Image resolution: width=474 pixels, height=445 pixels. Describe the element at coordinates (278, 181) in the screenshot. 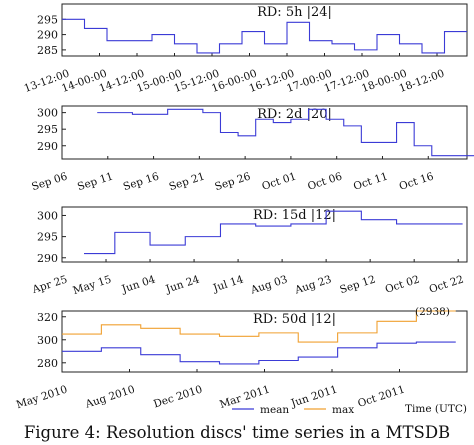

I see `x-tick-label: Oct 01` at that location.